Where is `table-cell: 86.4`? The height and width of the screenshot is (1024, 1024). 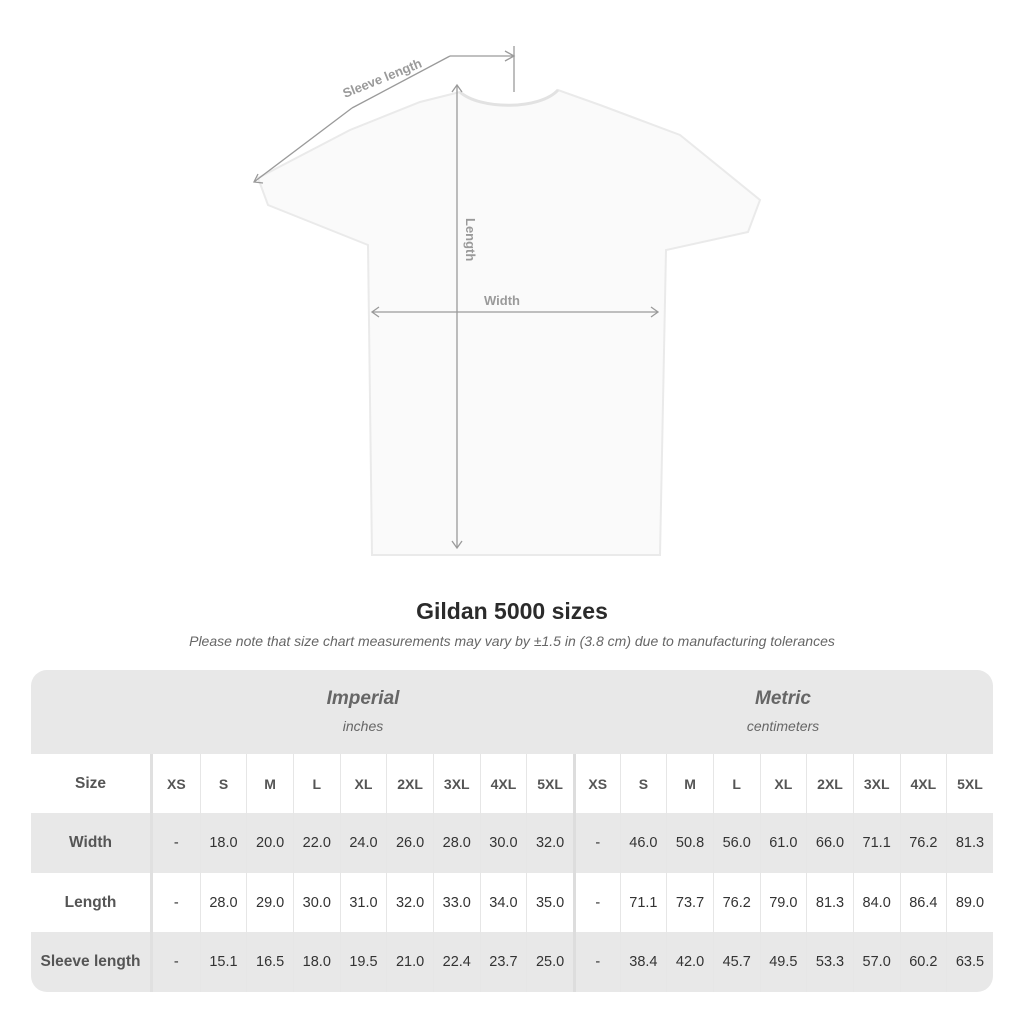
table-cell: 86.4 is located at coordinates (923, 902).